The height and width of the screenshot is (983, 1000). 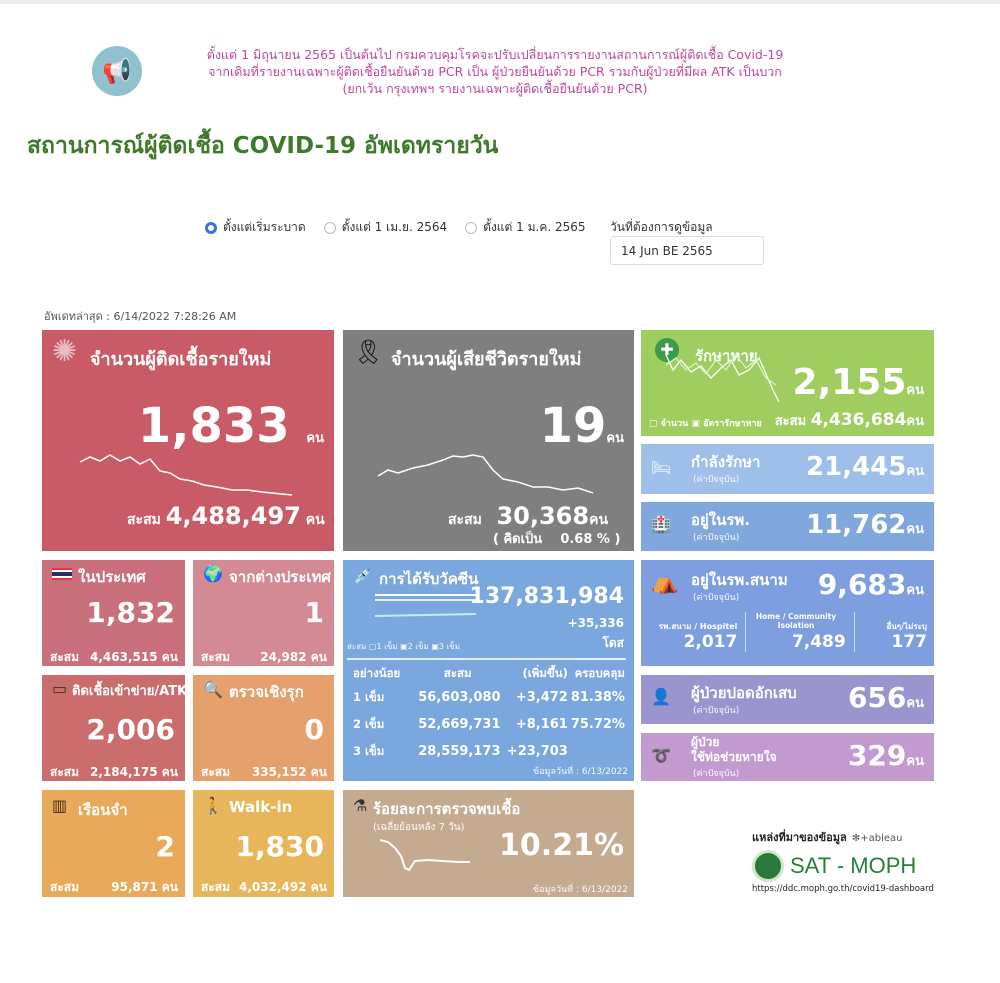 I want to click on hospital-bed-icon: 🛏, so click(x=661, y=467).